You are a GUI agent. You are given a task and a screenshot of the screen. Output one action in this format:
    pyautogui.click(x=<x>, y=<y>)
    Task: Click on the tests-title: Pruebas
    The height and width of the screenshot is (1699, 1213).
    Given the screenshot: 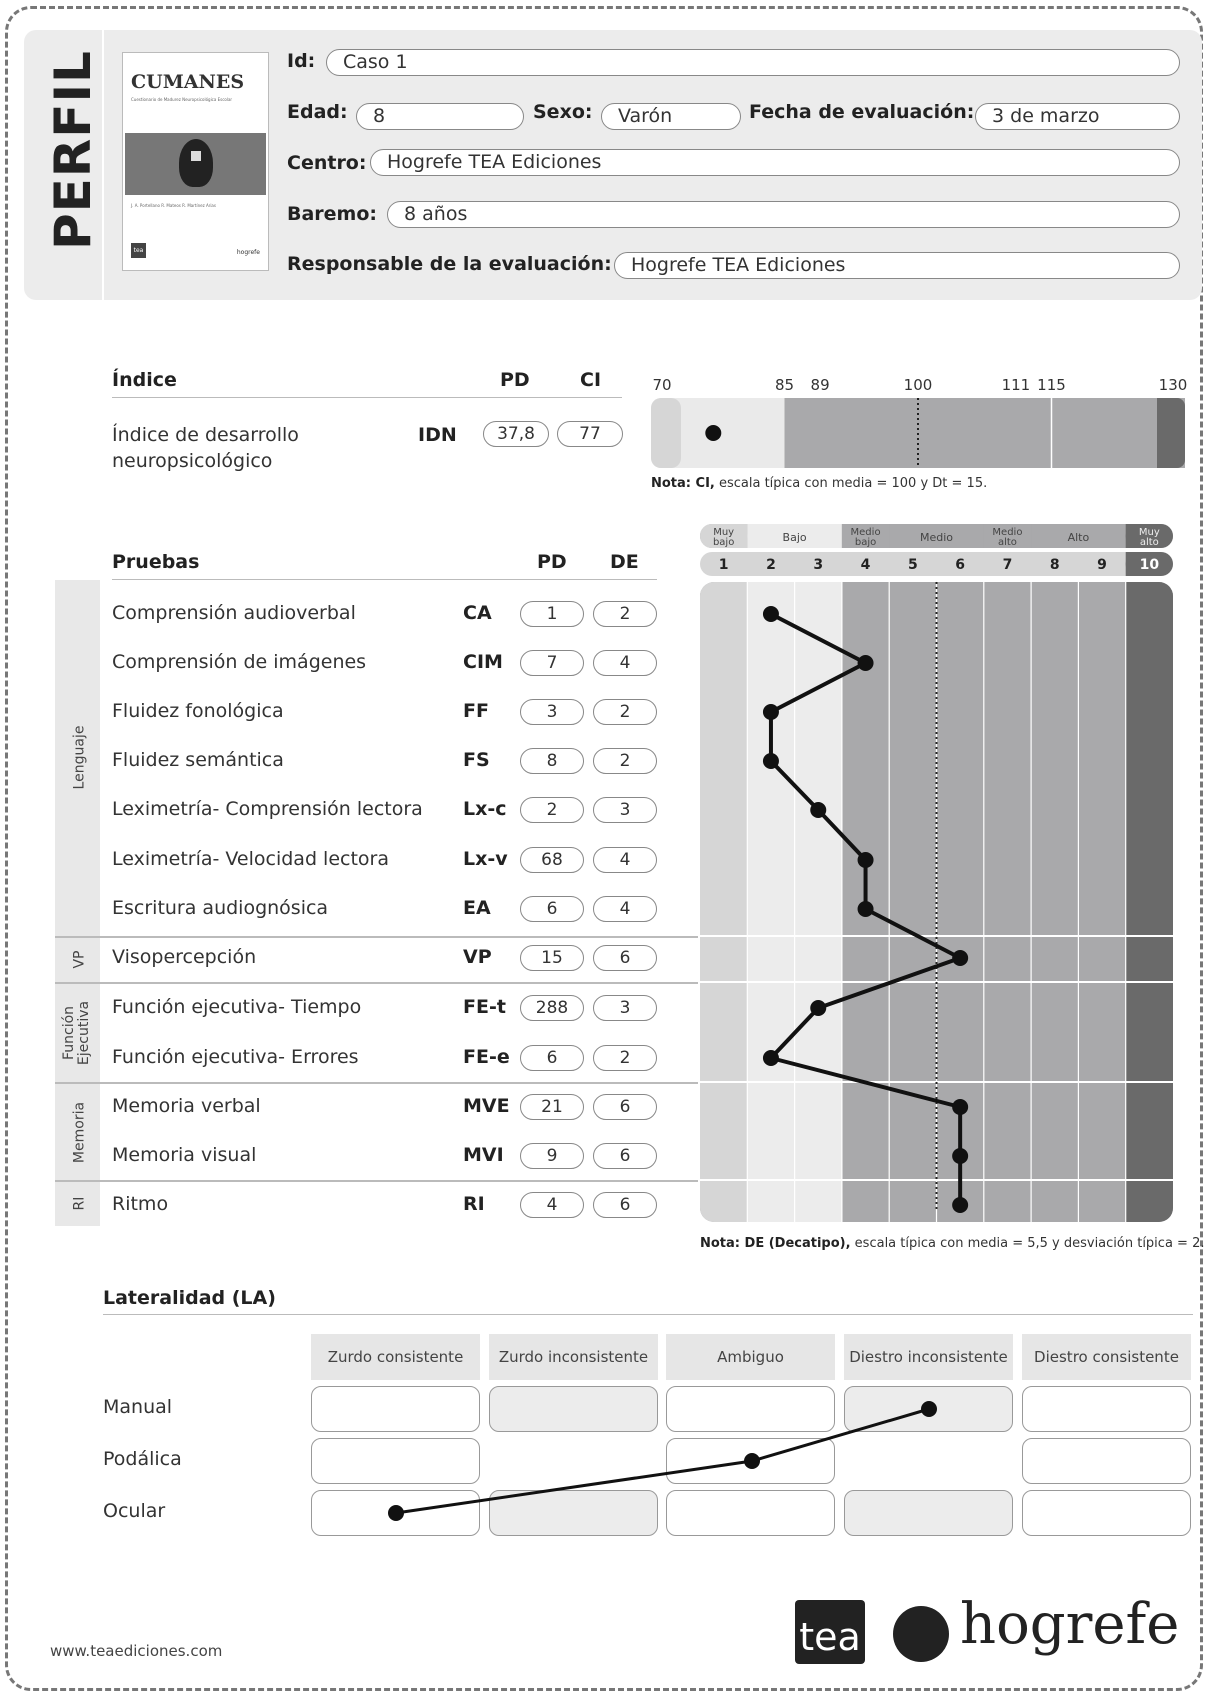 What is the action you would take?
    pyautogui.click(x=156, y=562)
    